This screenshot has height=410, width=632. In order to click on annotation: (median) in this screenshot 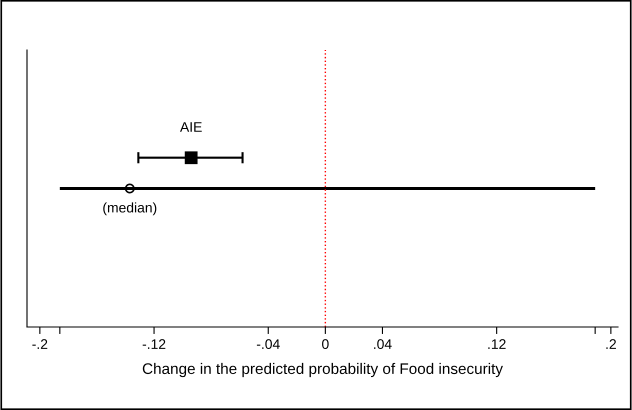, I will do `click(129, 209)`.